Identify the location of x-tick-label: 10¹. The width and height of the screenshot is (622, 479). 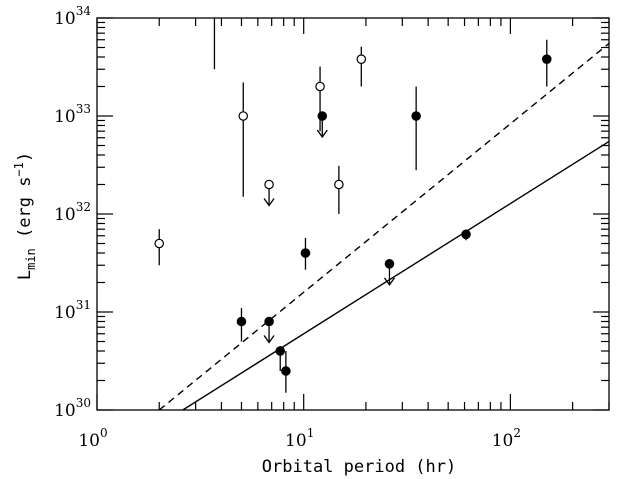
(299, 438).